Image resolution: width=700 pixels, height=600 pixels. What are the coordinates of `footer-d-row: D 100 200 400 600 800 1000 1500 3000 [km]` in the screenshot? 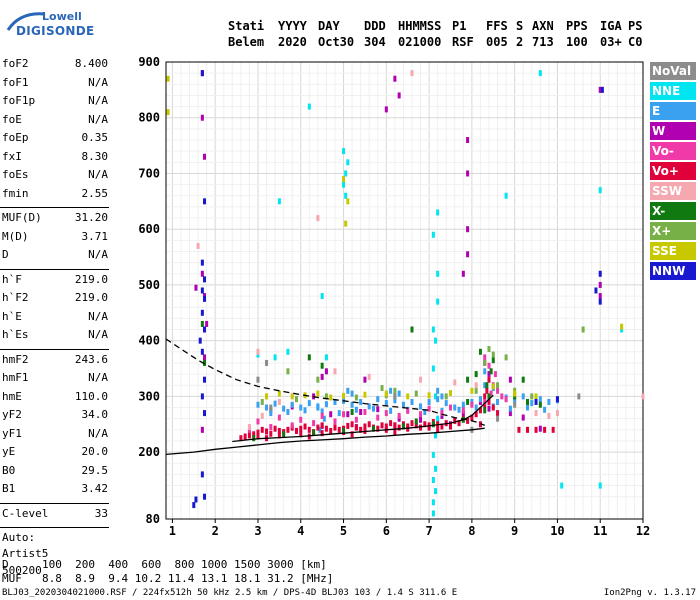 It's located at (164, 564).